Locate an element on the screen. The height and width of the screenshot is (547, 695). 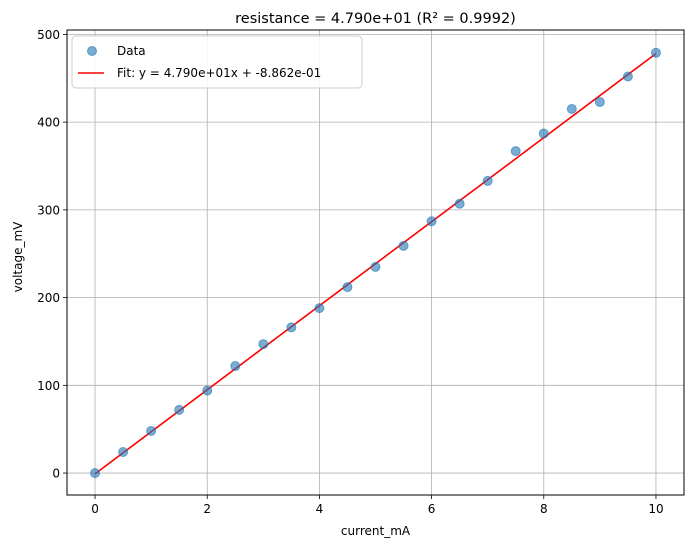
legend-box is located at coordinates (217, 62).